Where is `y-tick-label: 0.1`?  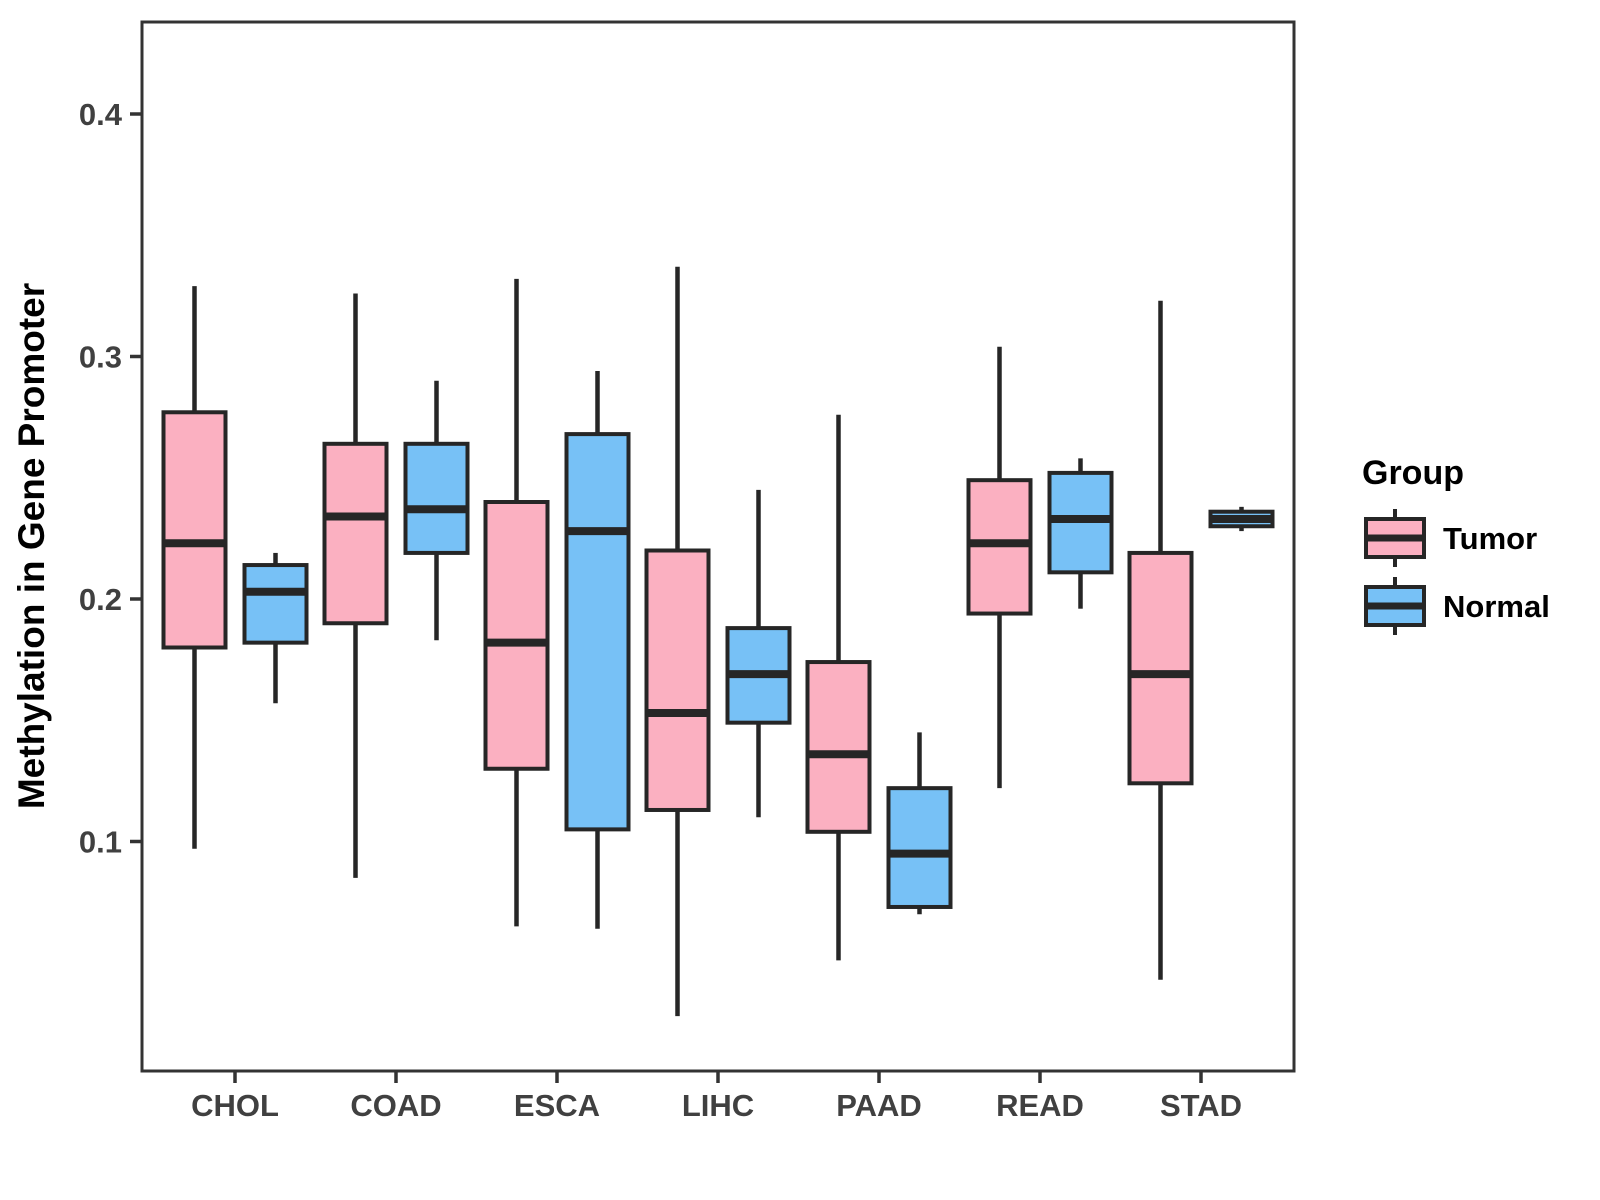
y-tick-label: 0.1 is located at coordinates (100, 842).